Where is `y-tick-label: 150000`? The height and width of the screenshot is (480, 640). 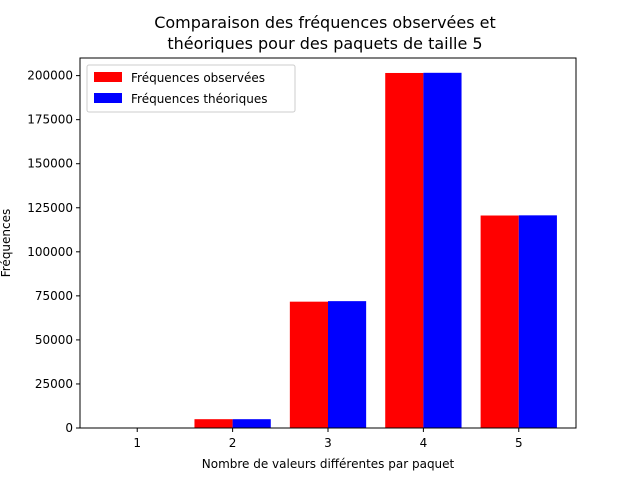
y-tick-label: 150000 is located at coordinates (50, 164).